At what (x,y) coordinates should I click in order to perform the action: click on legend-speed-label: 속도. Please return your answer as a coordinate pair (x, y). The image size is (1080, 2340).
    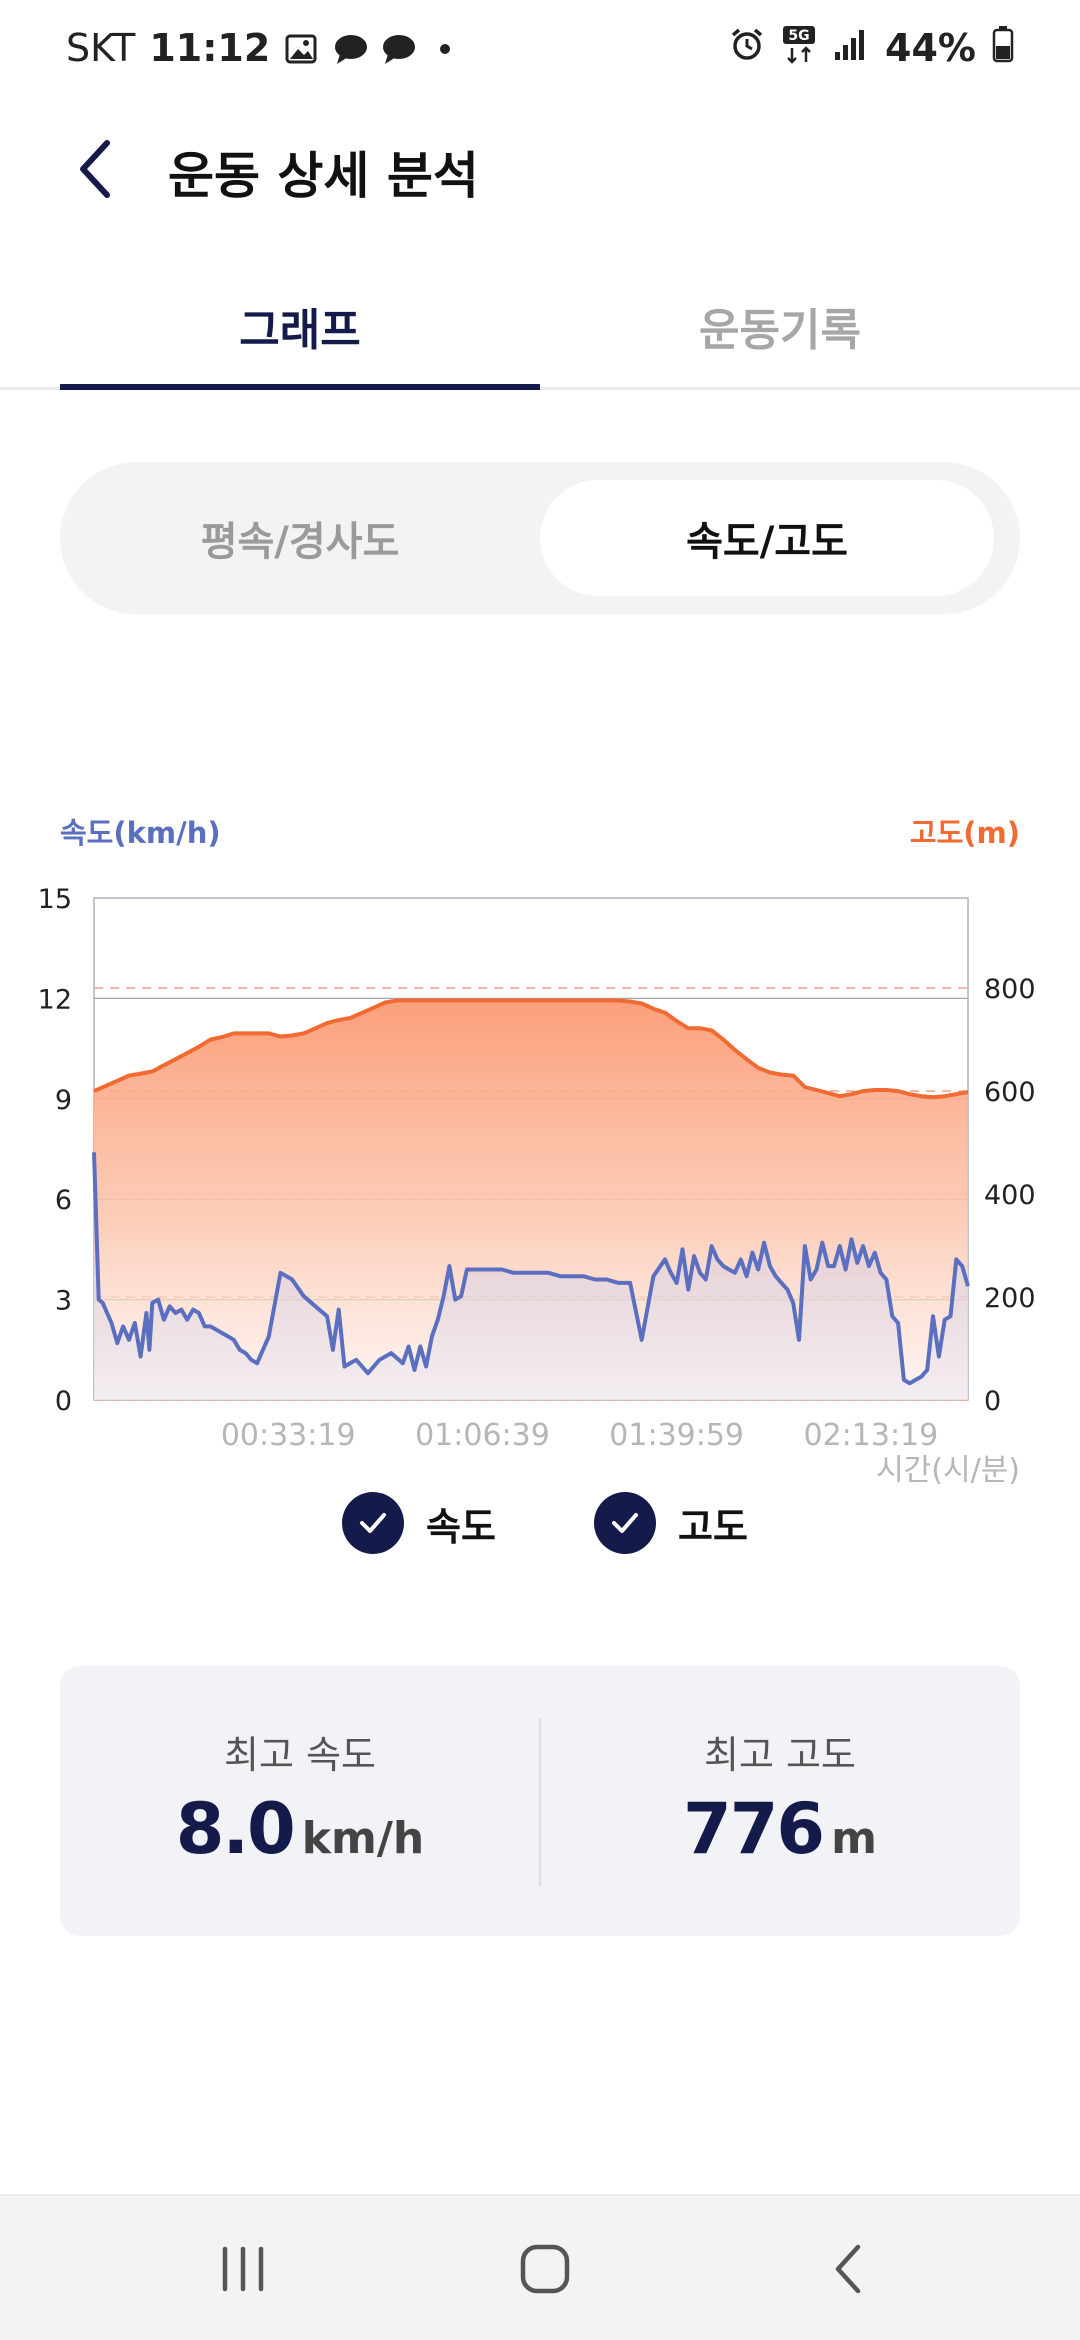
    Looking at the image, I should click on (461, 1526).